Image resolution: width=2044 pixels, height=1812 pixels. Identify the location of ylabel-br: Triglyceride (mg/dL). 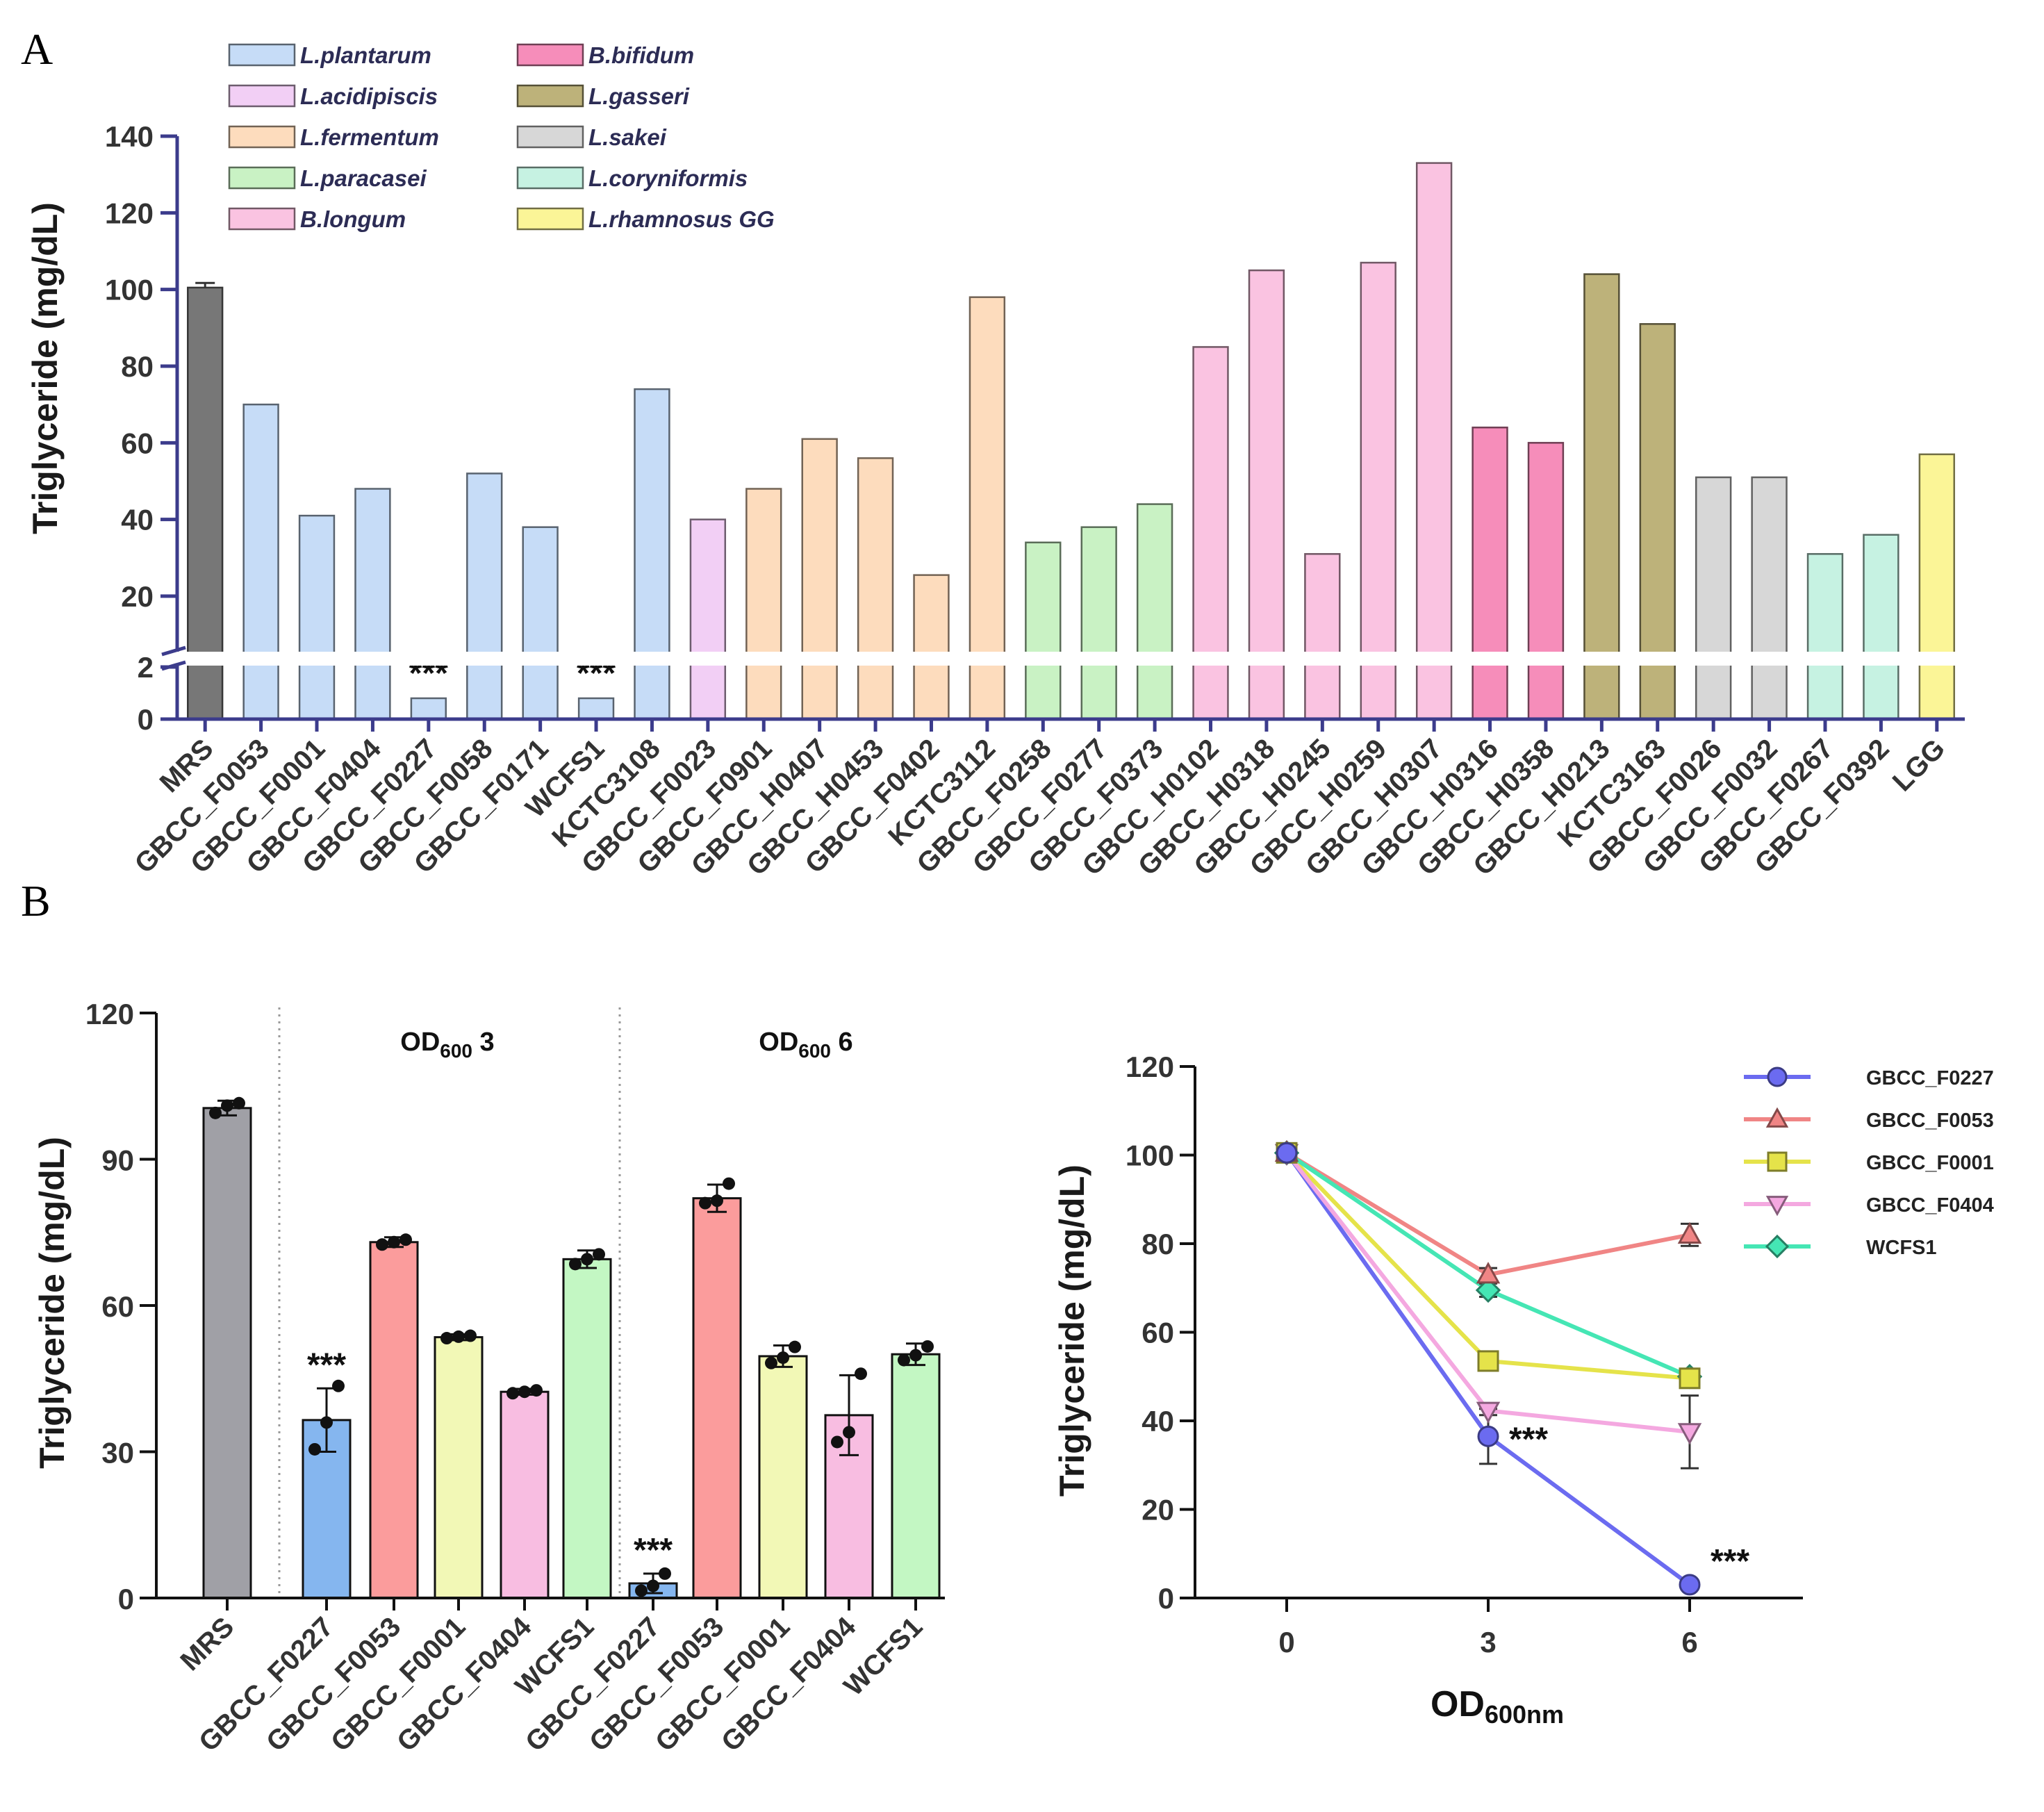
(1072, 1330).